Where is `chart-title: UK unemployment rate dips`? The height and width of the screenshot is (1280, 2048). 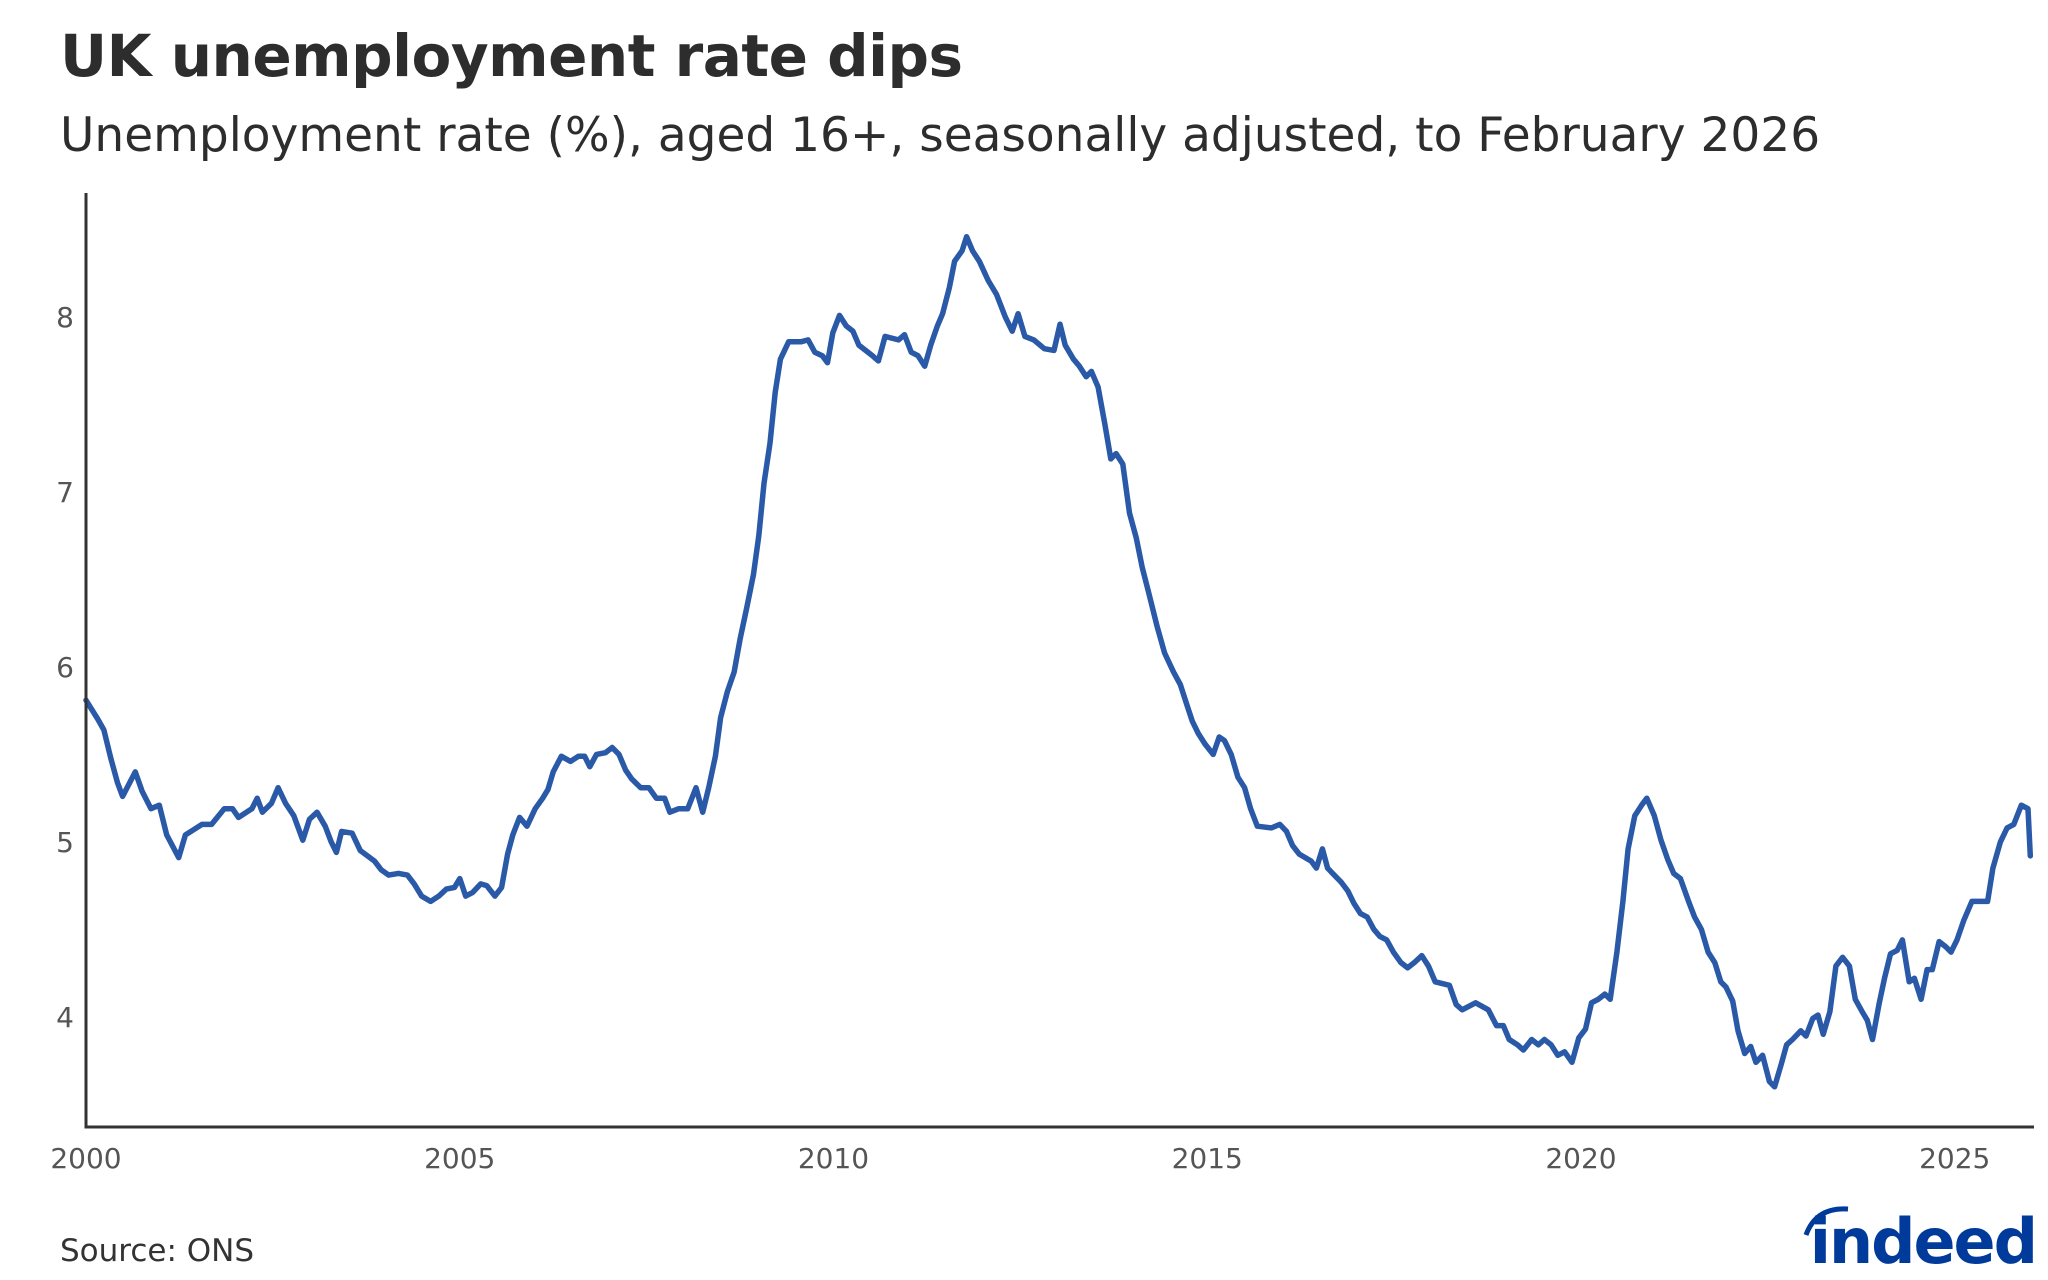 chart-title: UK unemployment rate dips is located at coordinates (511, 56).